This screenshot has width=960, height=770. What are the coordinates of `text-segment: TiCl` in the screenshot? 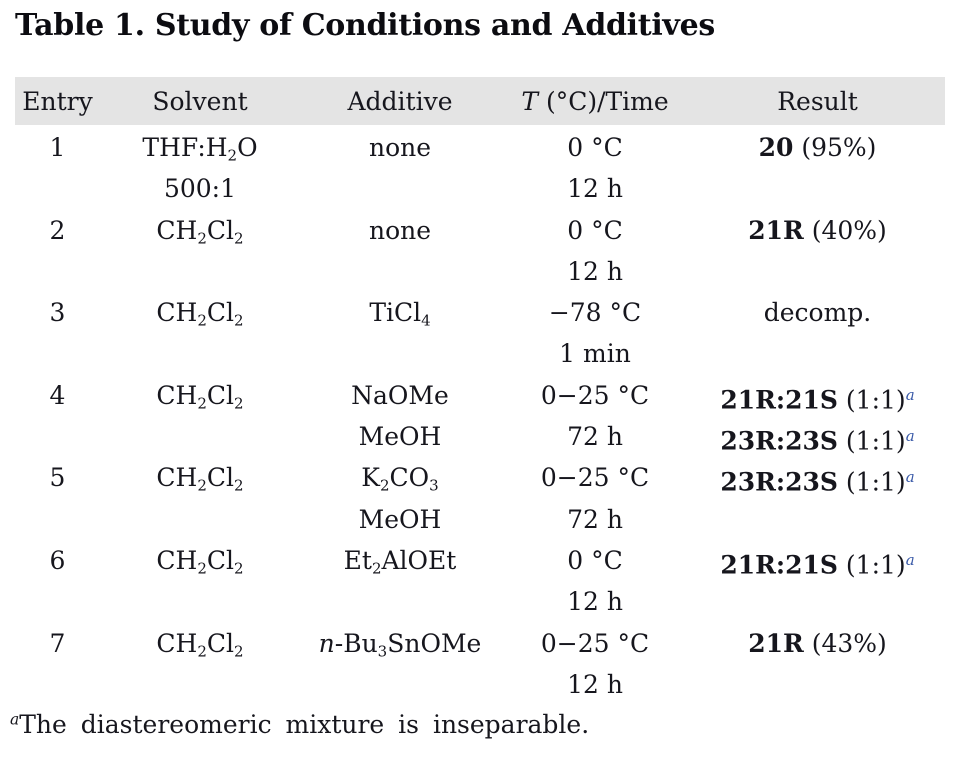 It's located at (395, 313).